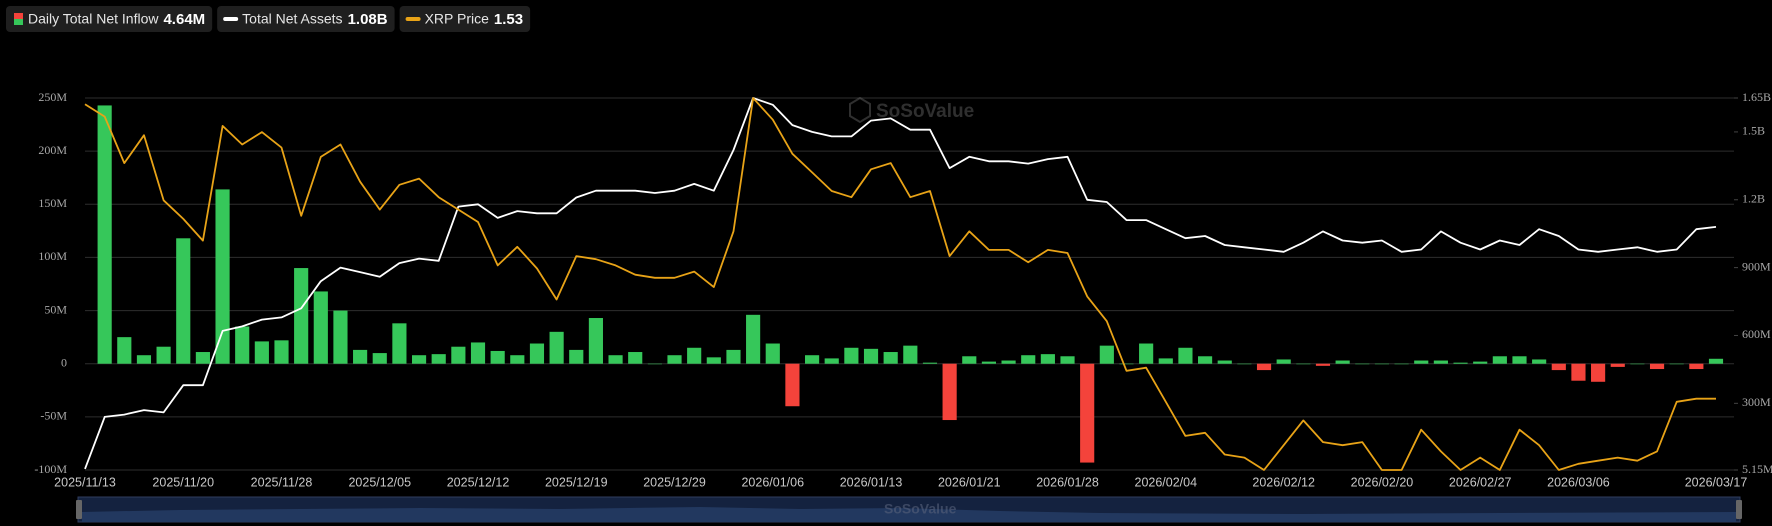  What do you see at coordinates (64, 362) in the screenshot?
I see `y-tick-label: 0` at bounding box center [64, 362].